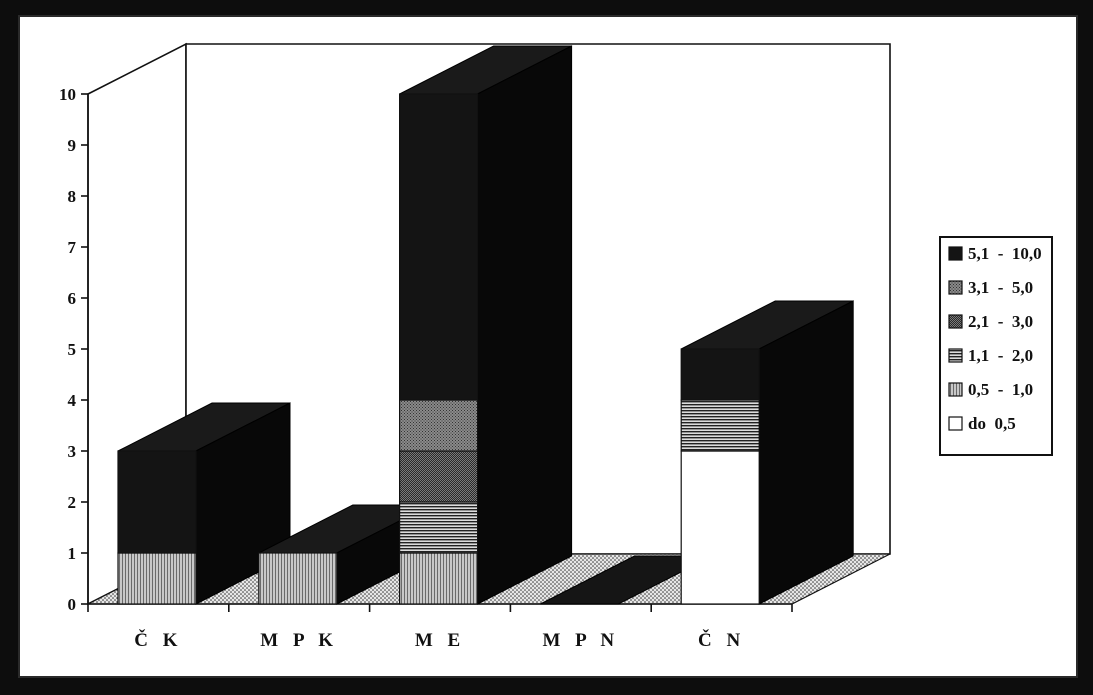 Image resolution: width=1093 pixels, height=695 pixels. Describe the element at coordinates (580, 640) in the screenshot. I see `x-category-label: M P N` at that location.